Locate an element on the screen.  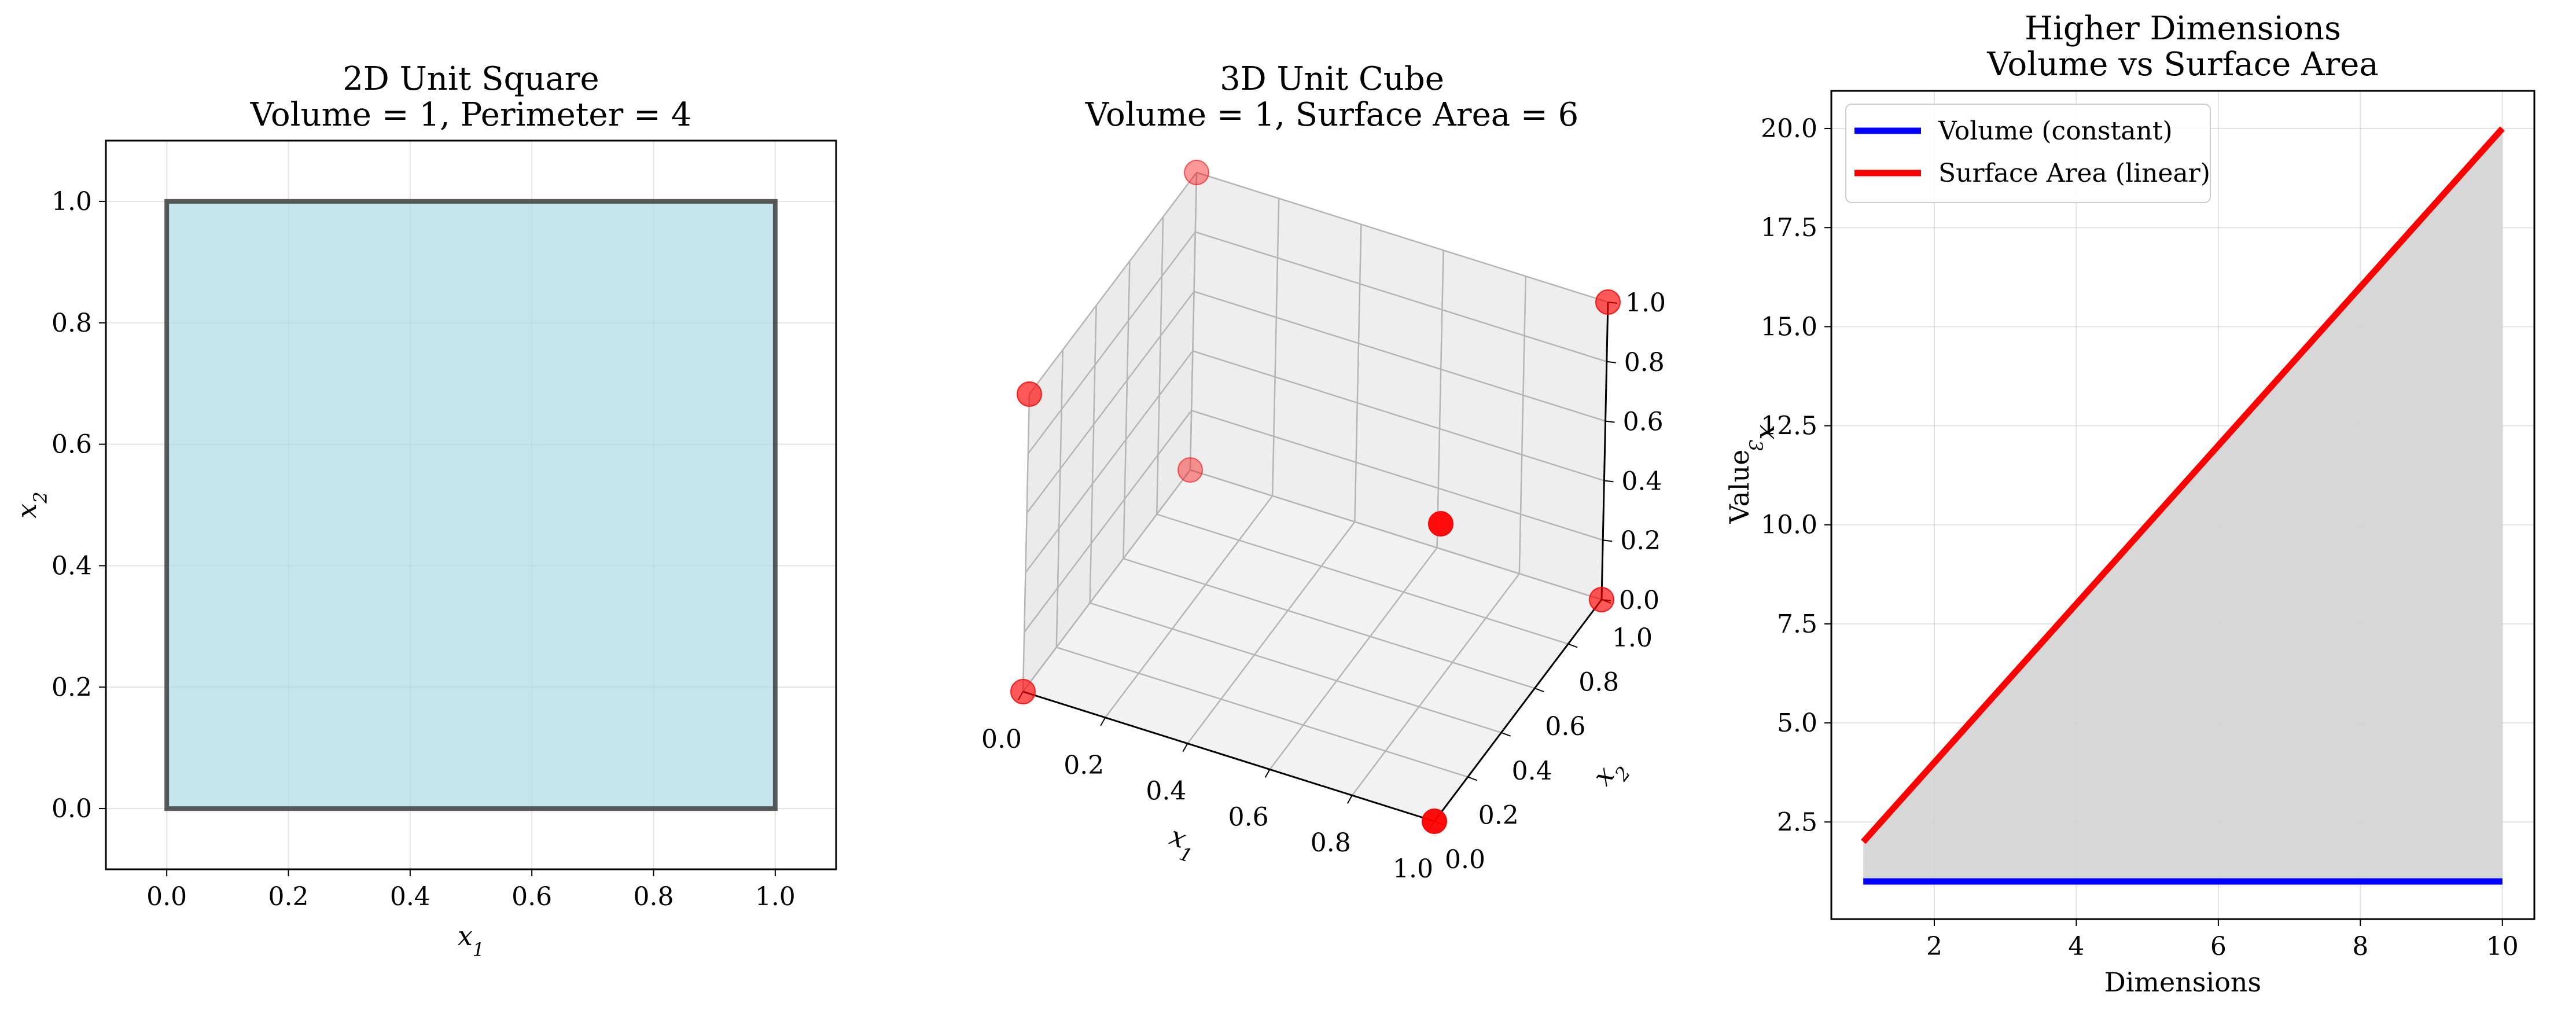
unit-square is located at coordinates (471, 505).